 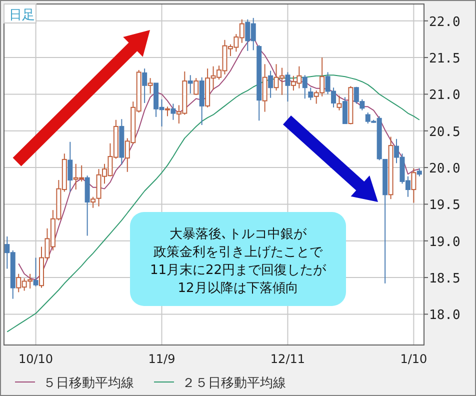 I want to click on annotation: 11月末に22円まで回復したが, so click(x=239, y=270).